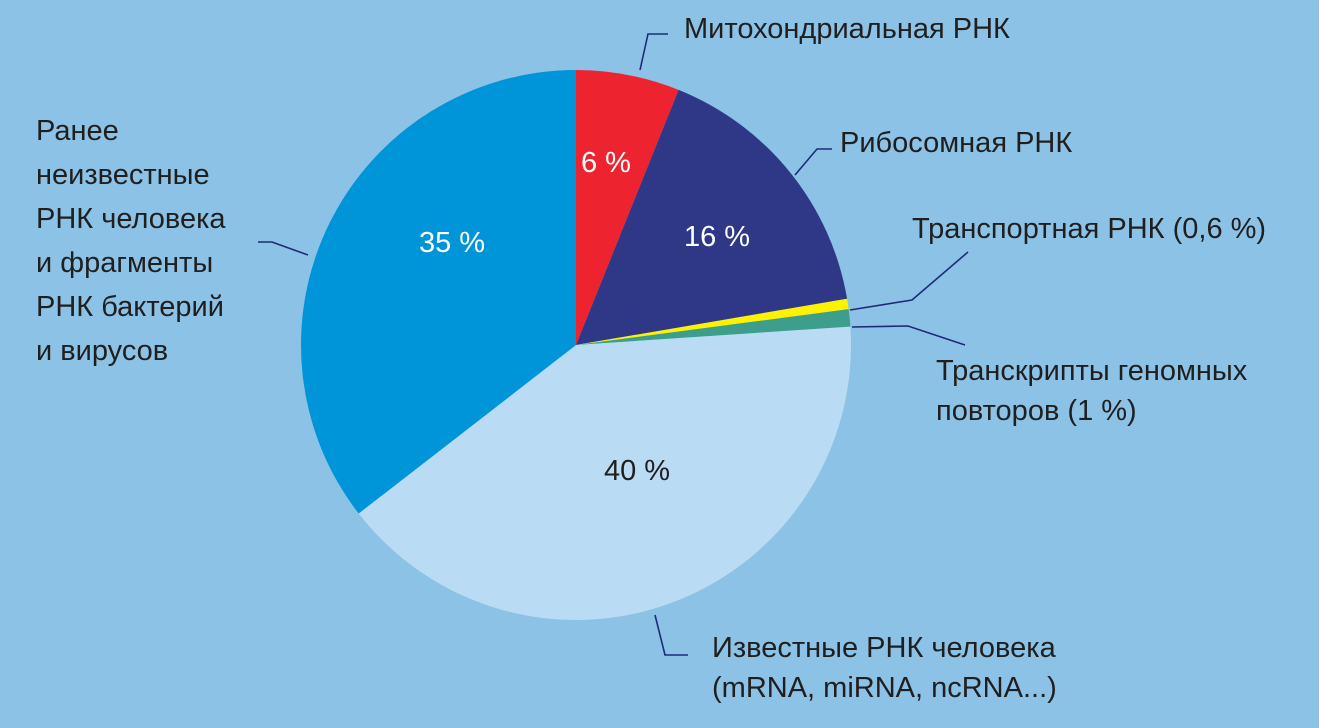 The width and height of the screenshot is (1319, 728). What do you see at coordinates (653, 52) in the screenshot?
I see `leader-line-mito` at bounding box center [653, 52].